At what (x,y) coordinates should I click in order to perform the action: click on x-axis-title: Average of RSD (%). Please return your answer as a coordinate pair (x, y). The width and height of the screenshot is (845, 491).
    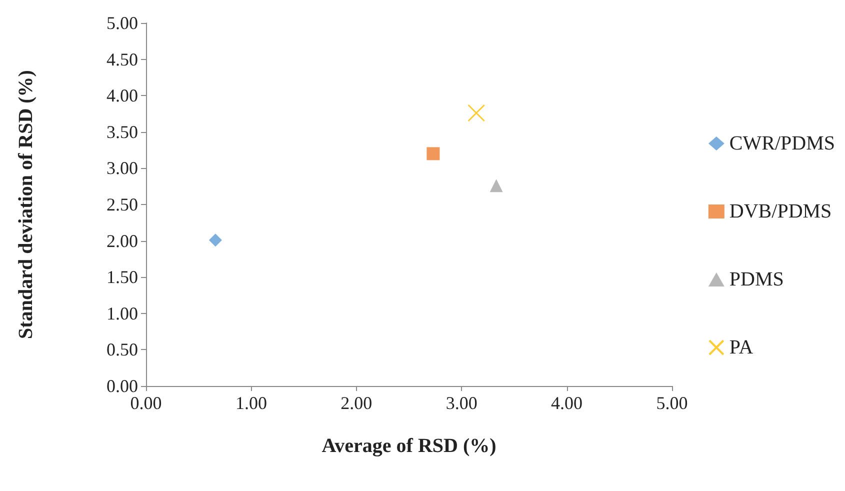
    Looking at the image, I should click on (409, 446).